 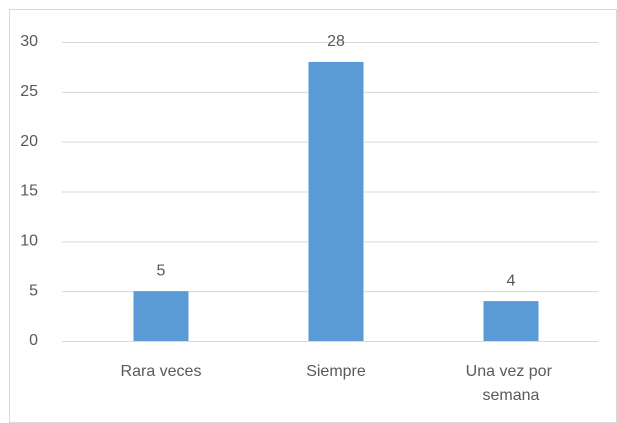 I want to click on y-tick-label: 30, so click(x=29, y=41).